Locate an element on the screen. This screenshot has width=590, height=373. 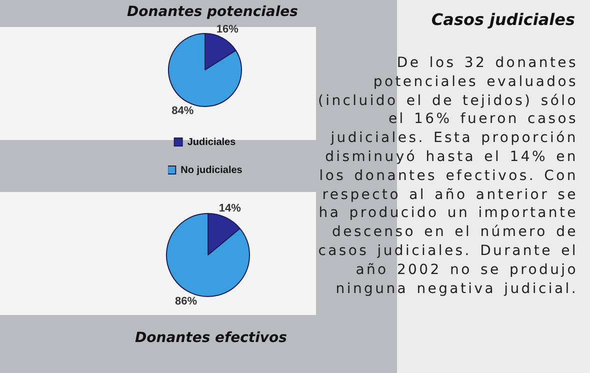
data-label: 14% is located at coordinates (230, 208).